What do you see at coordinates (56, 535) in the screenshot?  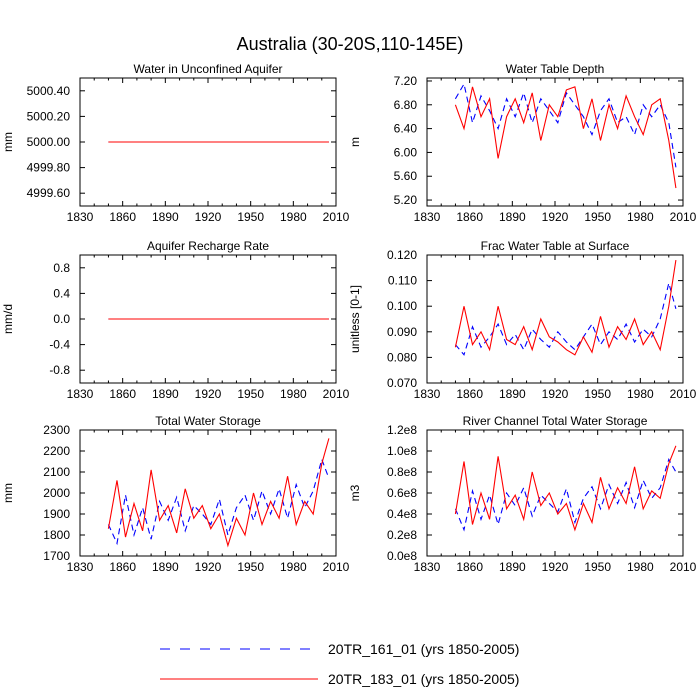 I see `y-tick-label: 1800` at bounding box center [56, 535].